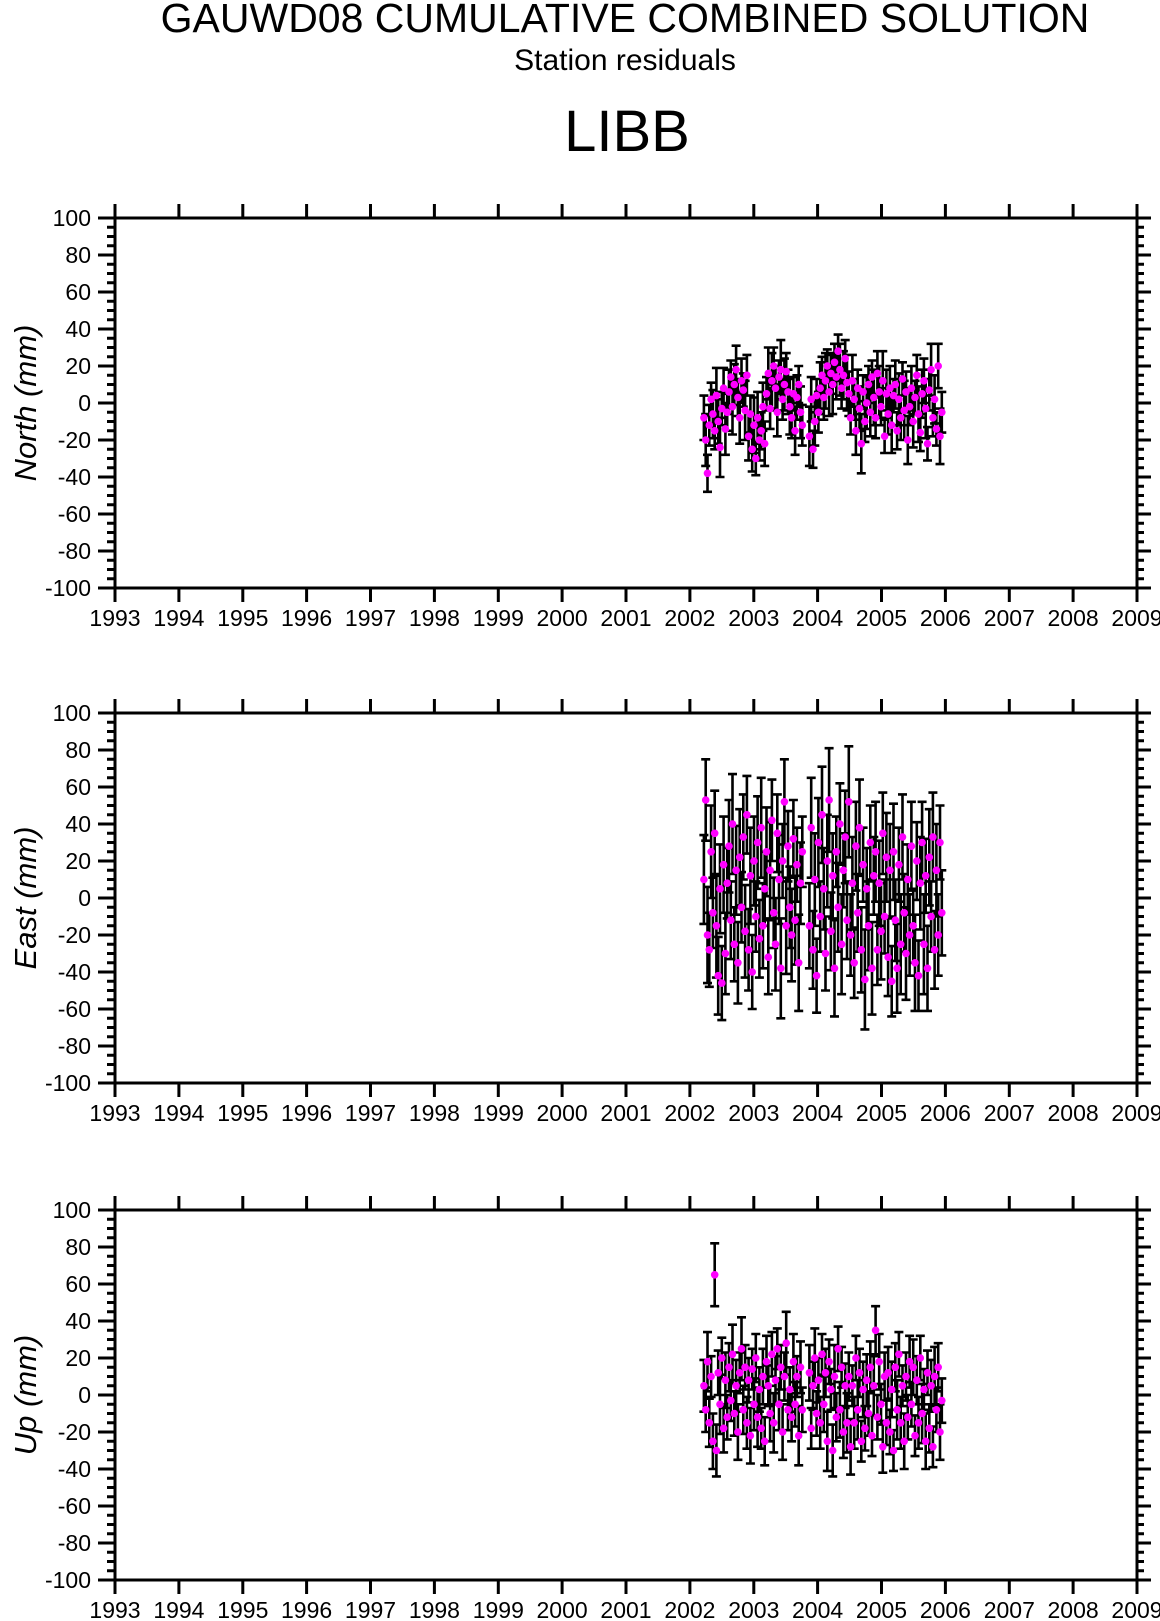 The image size is (1160, 1621). Describe the element at coordinates (1073, 1113) in the screenshot. I see `x-tick-label: 2008` at that location.